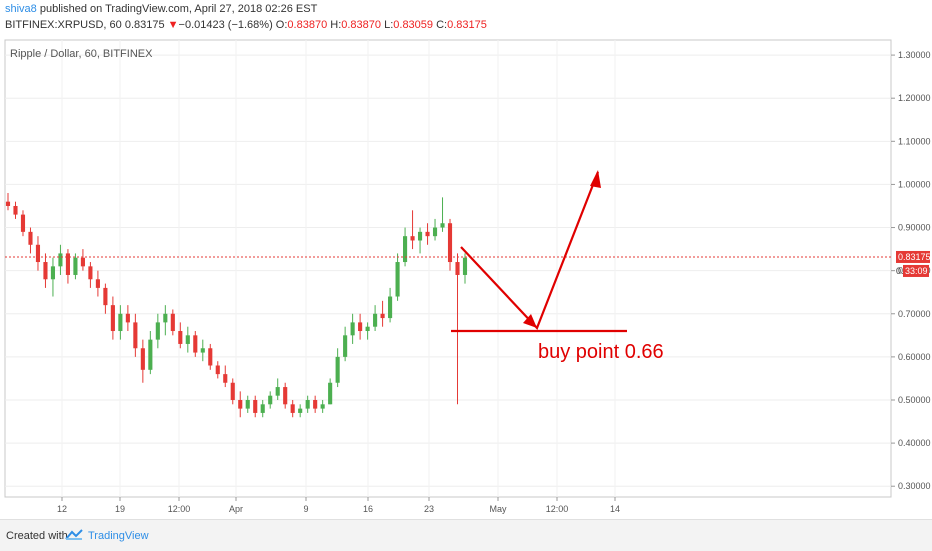  What do you see at coordinates (498, 509) in the screenshot?
I see `x-tick-label: May` at bounding box center [498, 509].